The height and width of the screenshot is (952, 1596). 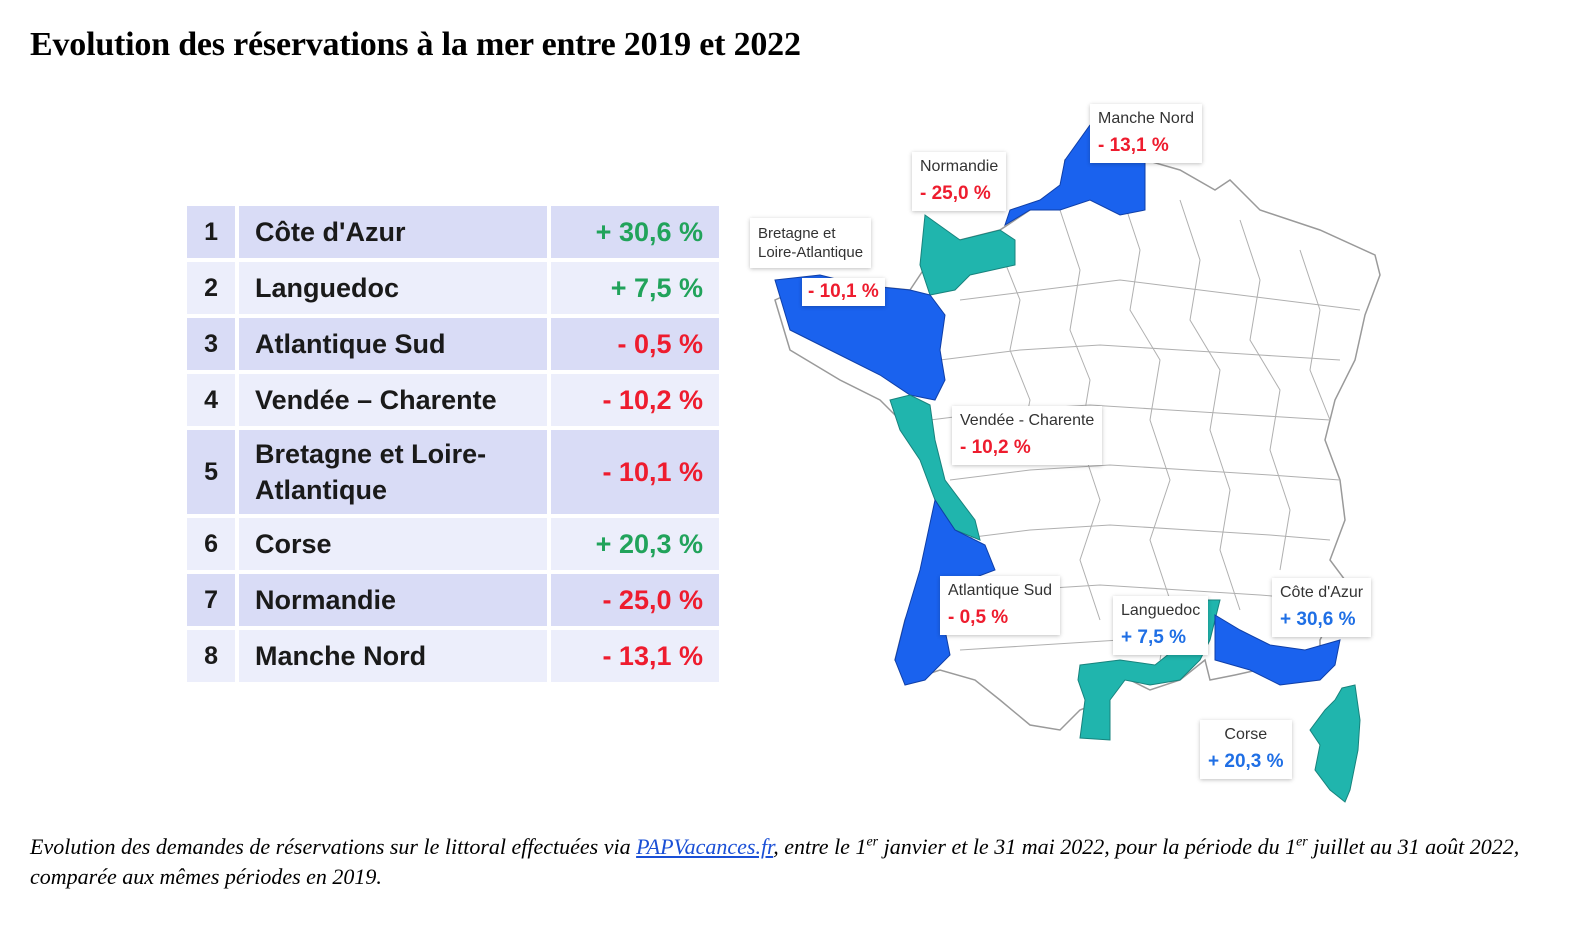 I want to click on ranking-value: + 7,5 %, so click(x=634, y=290).